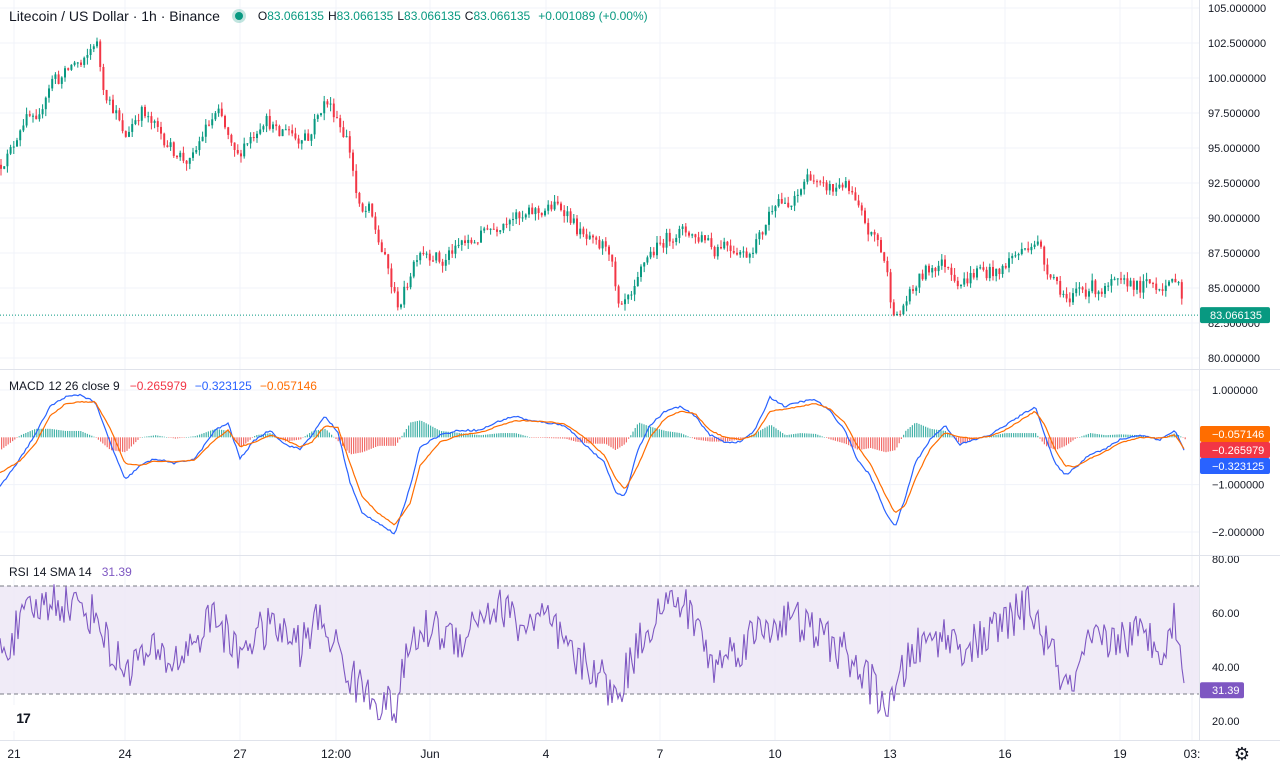 This screenshot has height=768, width=1280. What do you see at coordinates (62, 572) in the screenshot?
I see `rsi-params: 14 SMA 14` at bounding box center [62, 572].